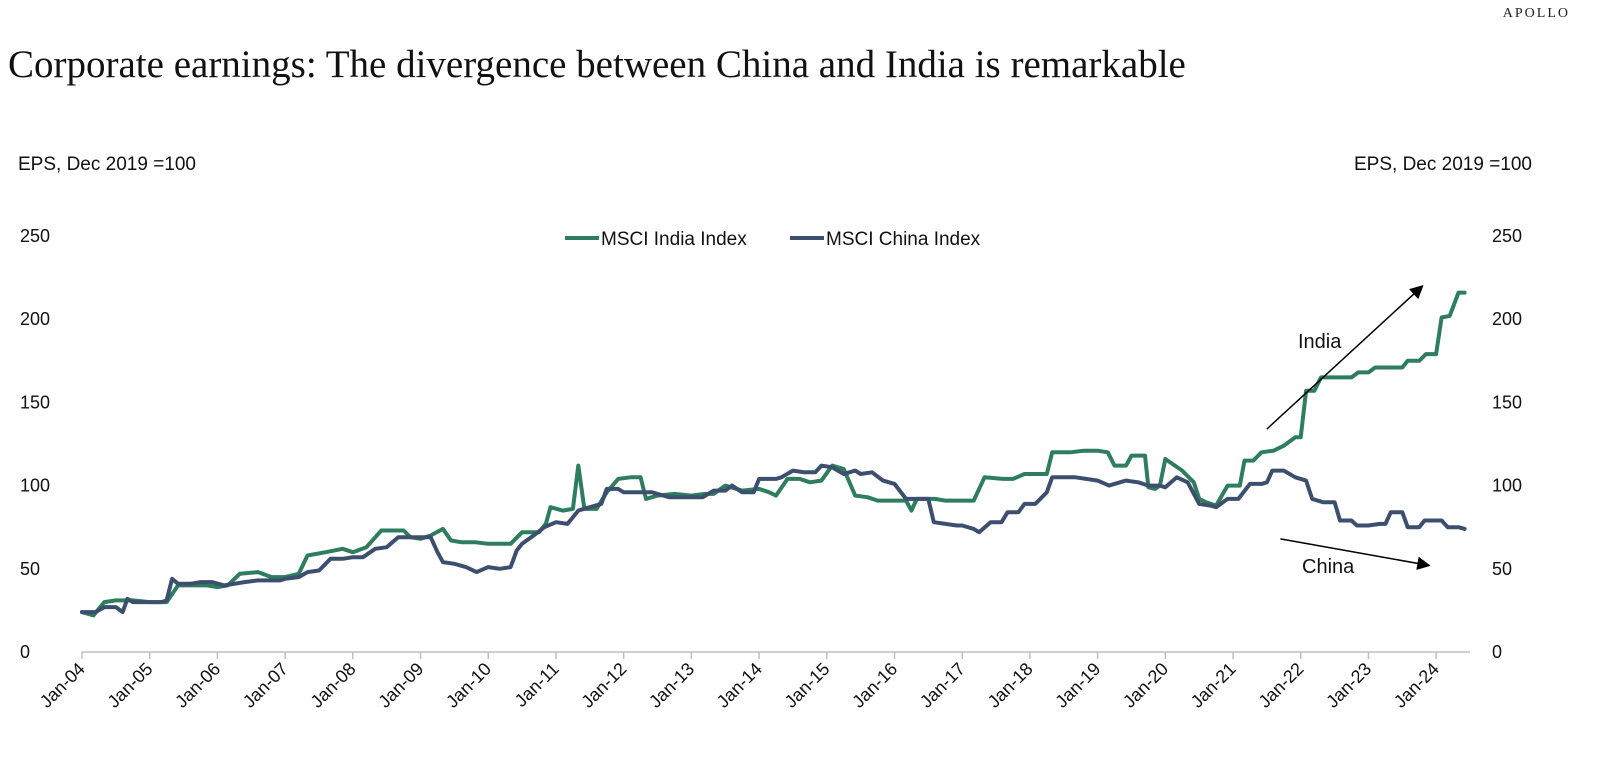 This screenshot has height=772, width=1600. I want to click on x-tick-label: Jan-07, so click(265, 685).